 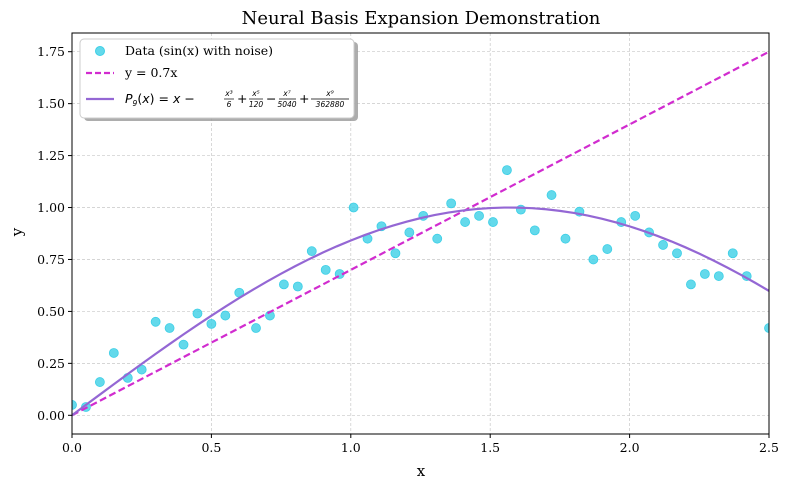 I want to click on y-axis: 0.00 0.25 0.50 0.75 1.00 1.25 1.50 1.75, so click(x=54, y=233).